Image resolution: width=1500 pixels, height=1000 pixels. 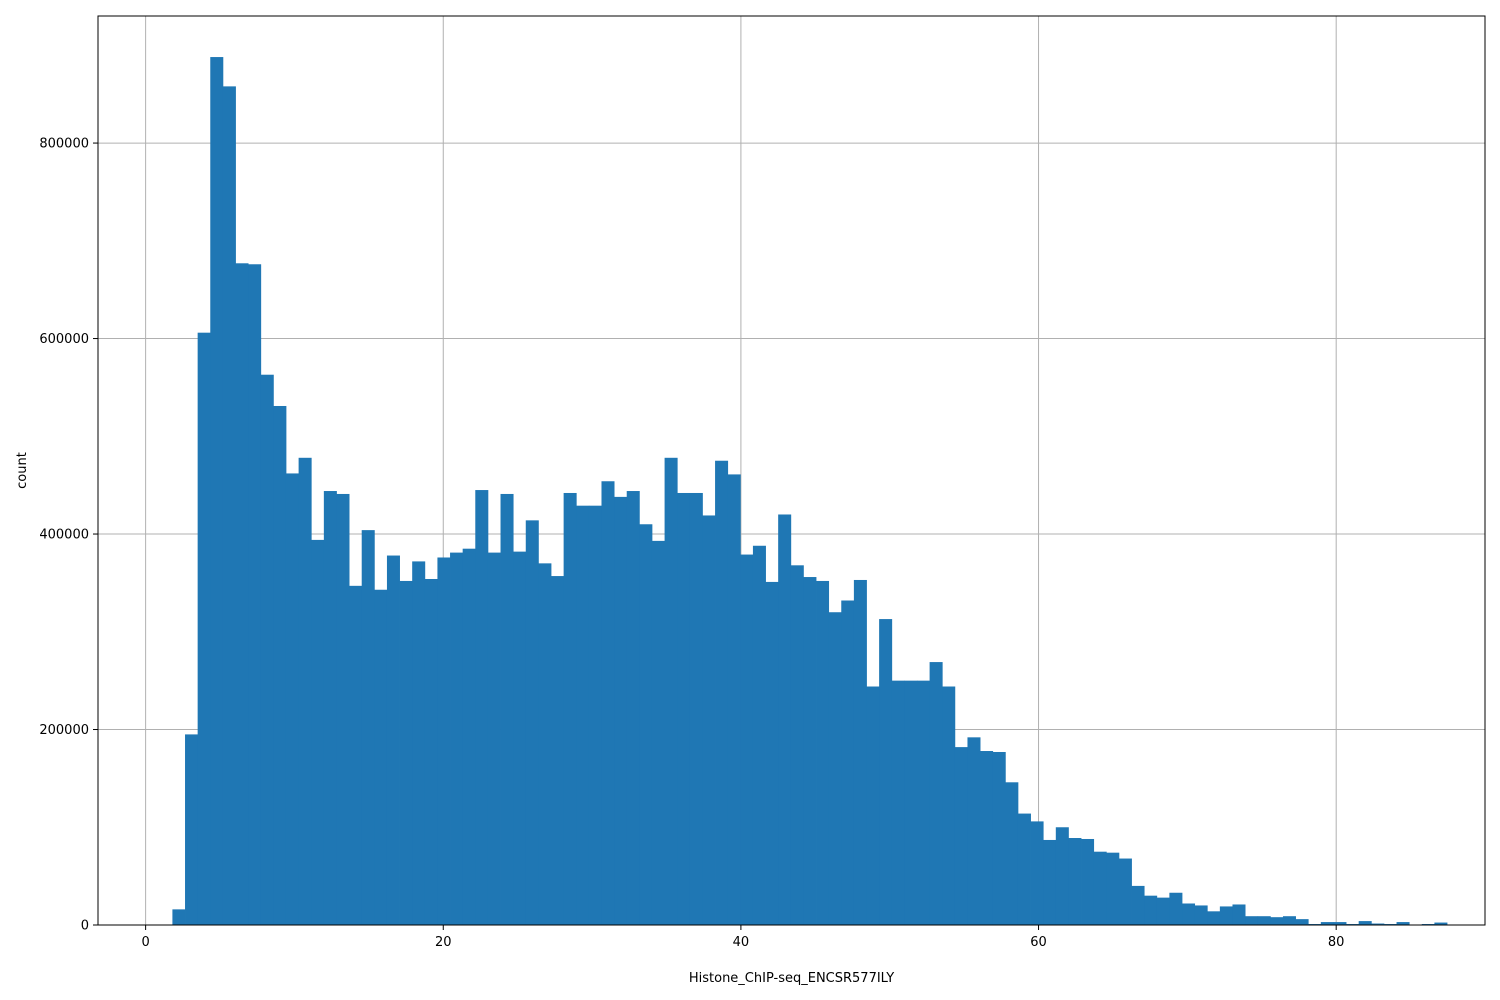 What do you see at coordinates (85, 926) in the screenshot?
I see `y-tick-label: 0` at bounding box center [85, 926].